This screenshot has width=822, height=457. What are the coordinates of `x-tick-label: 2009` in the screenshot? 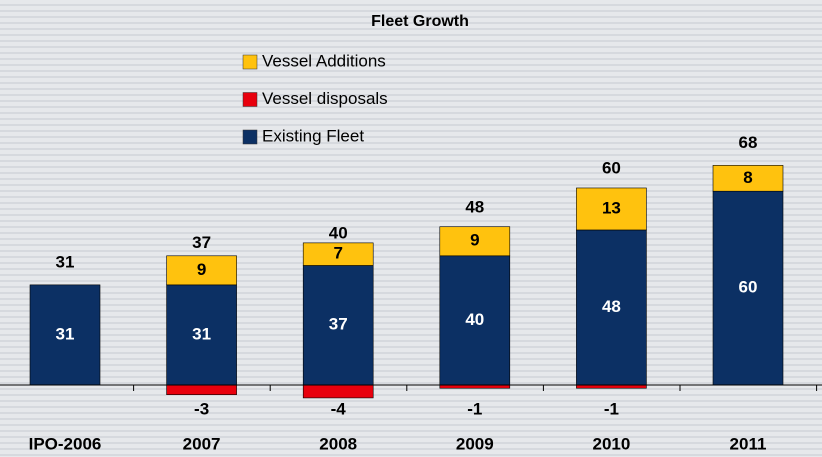 It's located at (475, 443).